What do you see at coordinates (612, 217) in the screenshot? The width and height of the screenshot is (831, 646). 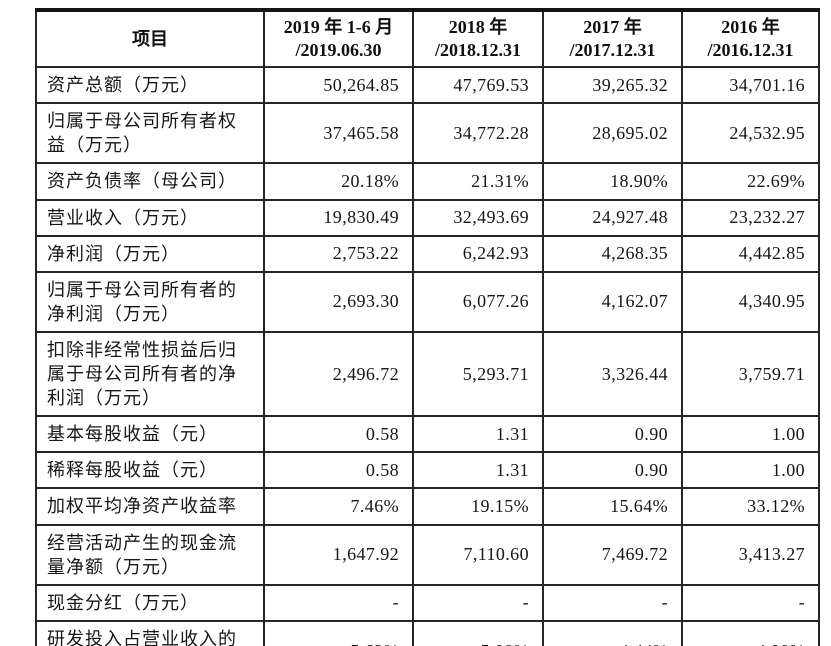 I see `cell-value: 24,927.48` at bounding box center [612, 217].